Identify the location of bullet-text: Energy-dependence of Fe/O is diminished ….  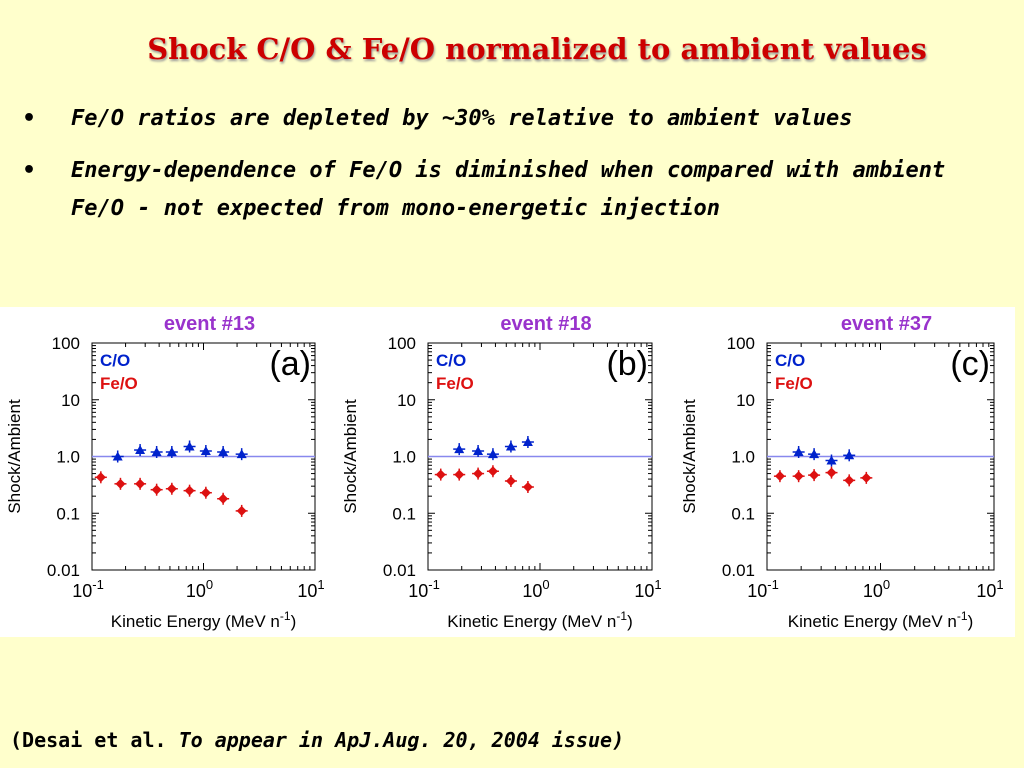
(508, 189).